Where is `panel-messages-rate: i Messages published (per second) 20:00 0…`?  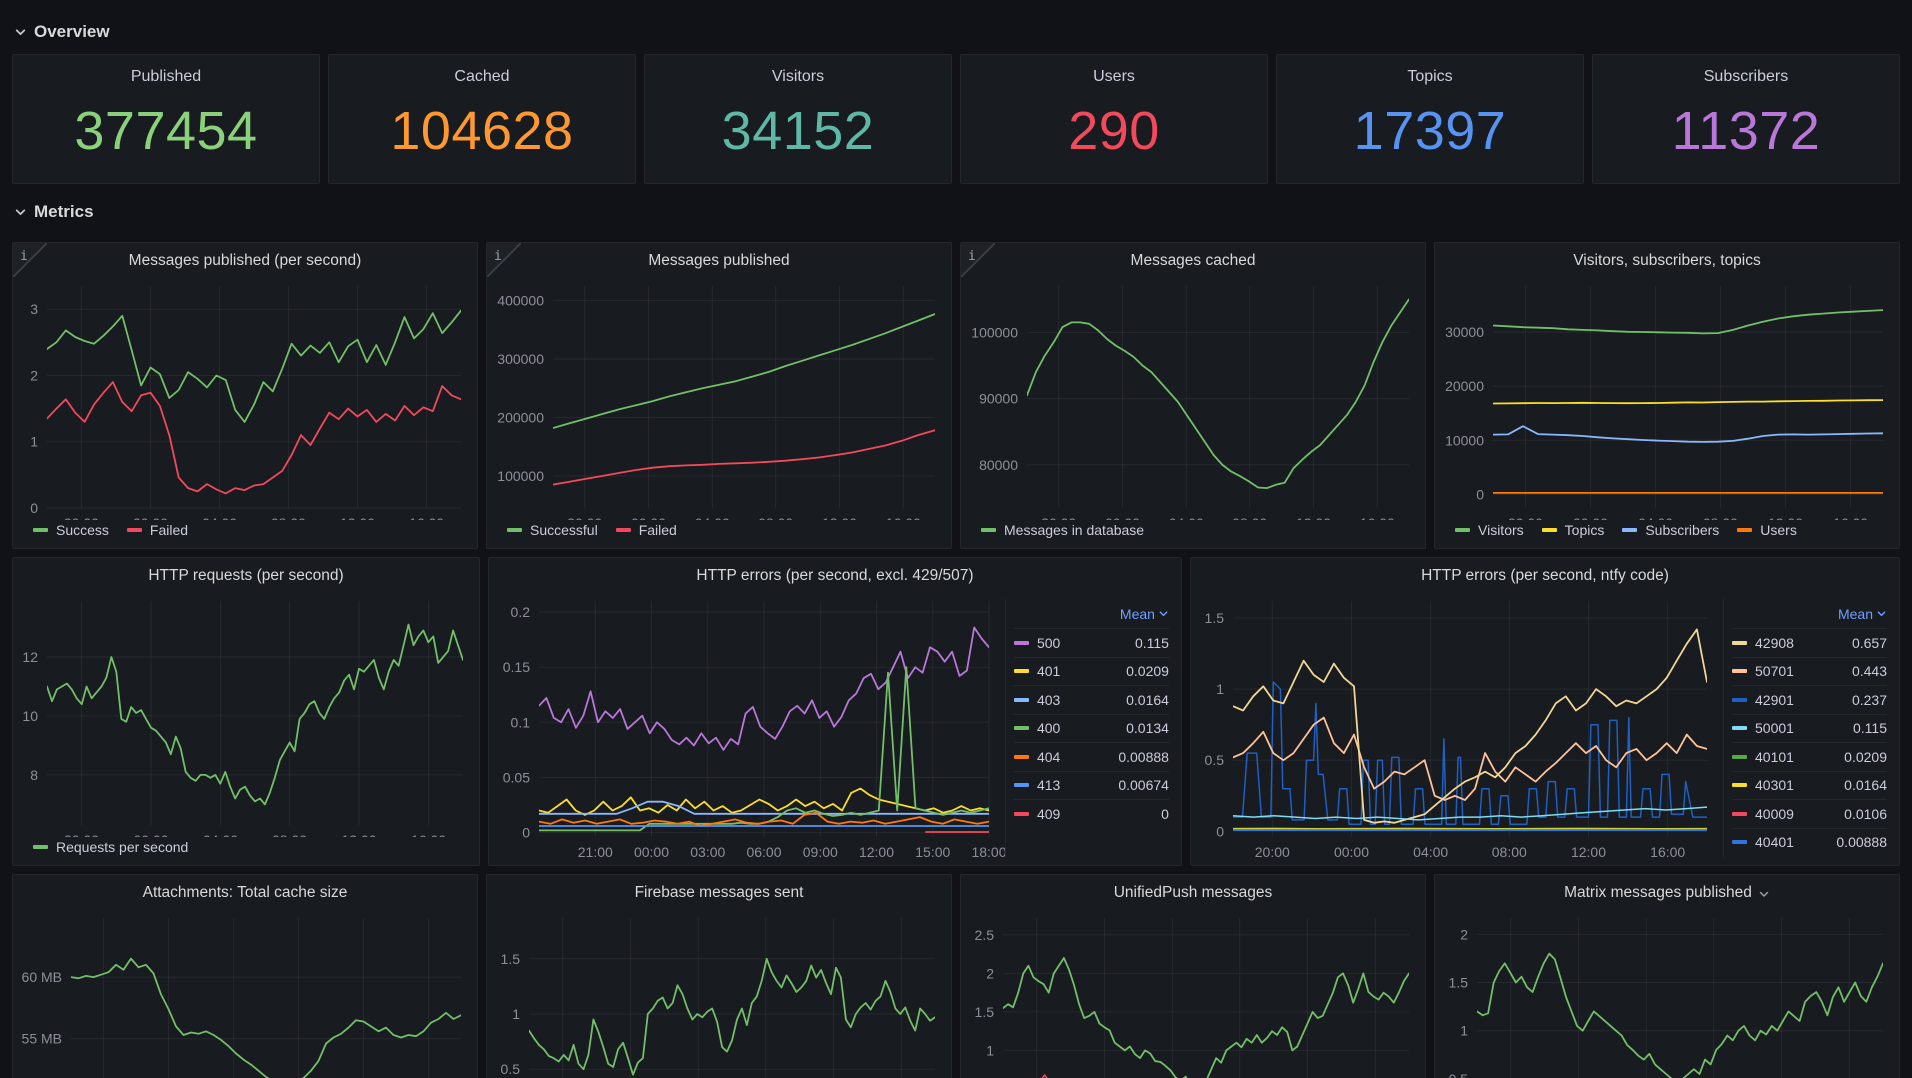 panel-messages-rate: i Messages published (per second) 20:00 0… is located at coordinates (245, 395).